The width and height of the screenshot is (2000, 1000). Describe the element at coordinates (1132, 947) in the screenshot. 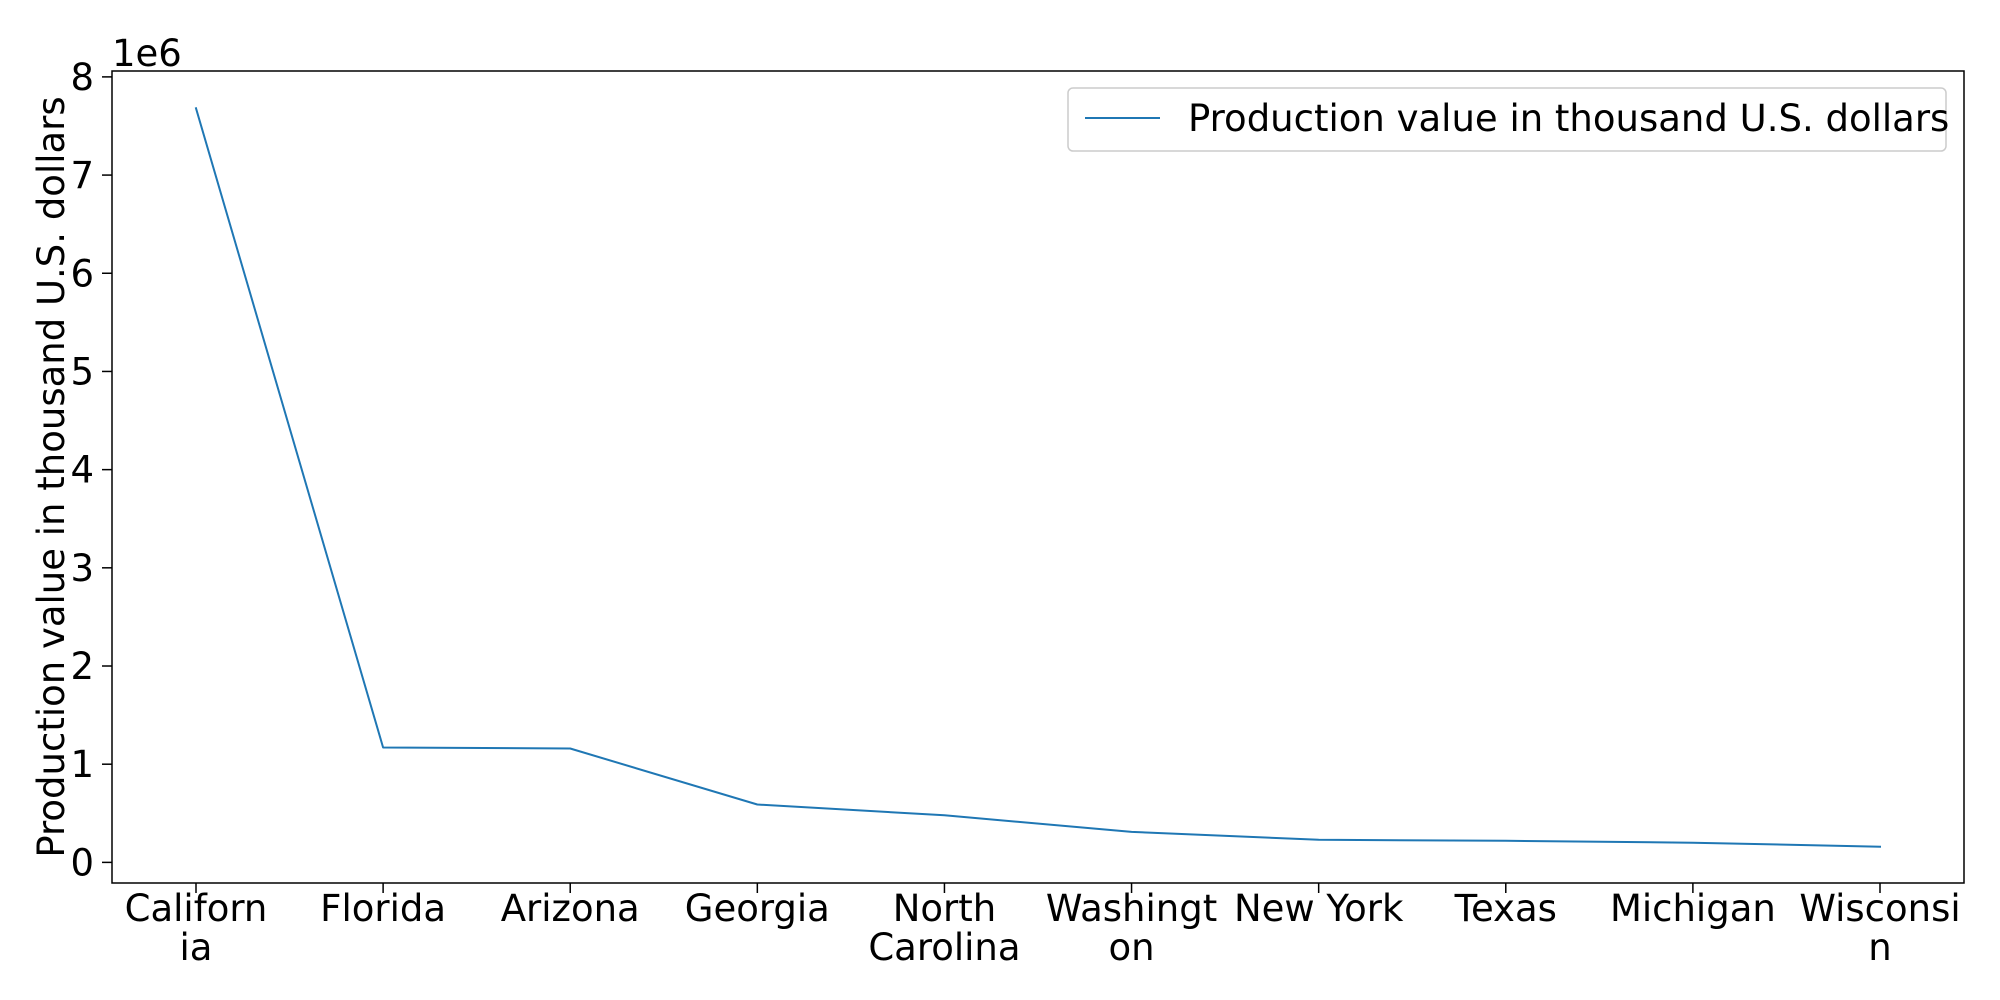

I see `x-tick-label-line: on` at that location.